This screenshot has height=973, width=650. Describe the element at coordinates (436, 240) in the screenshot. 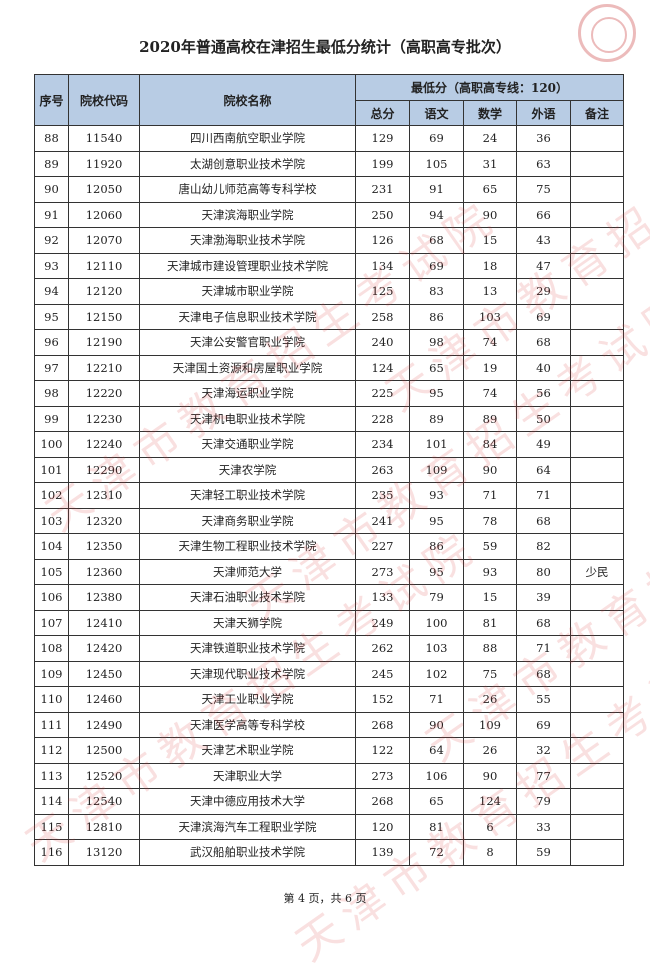

I see `cell-chinese: 68` at that location.